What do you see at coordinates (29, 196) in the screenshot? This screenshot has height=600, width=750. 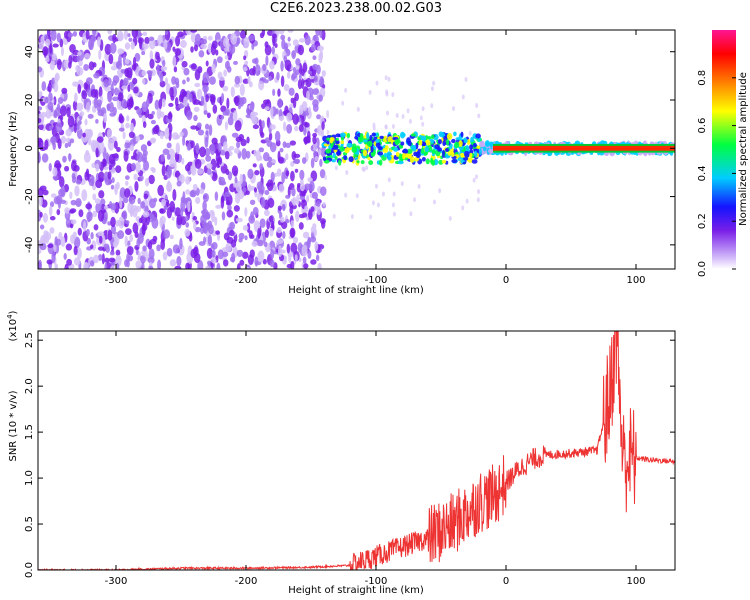 I see `y-tick-label: -20` at bounding box center [29, 196].